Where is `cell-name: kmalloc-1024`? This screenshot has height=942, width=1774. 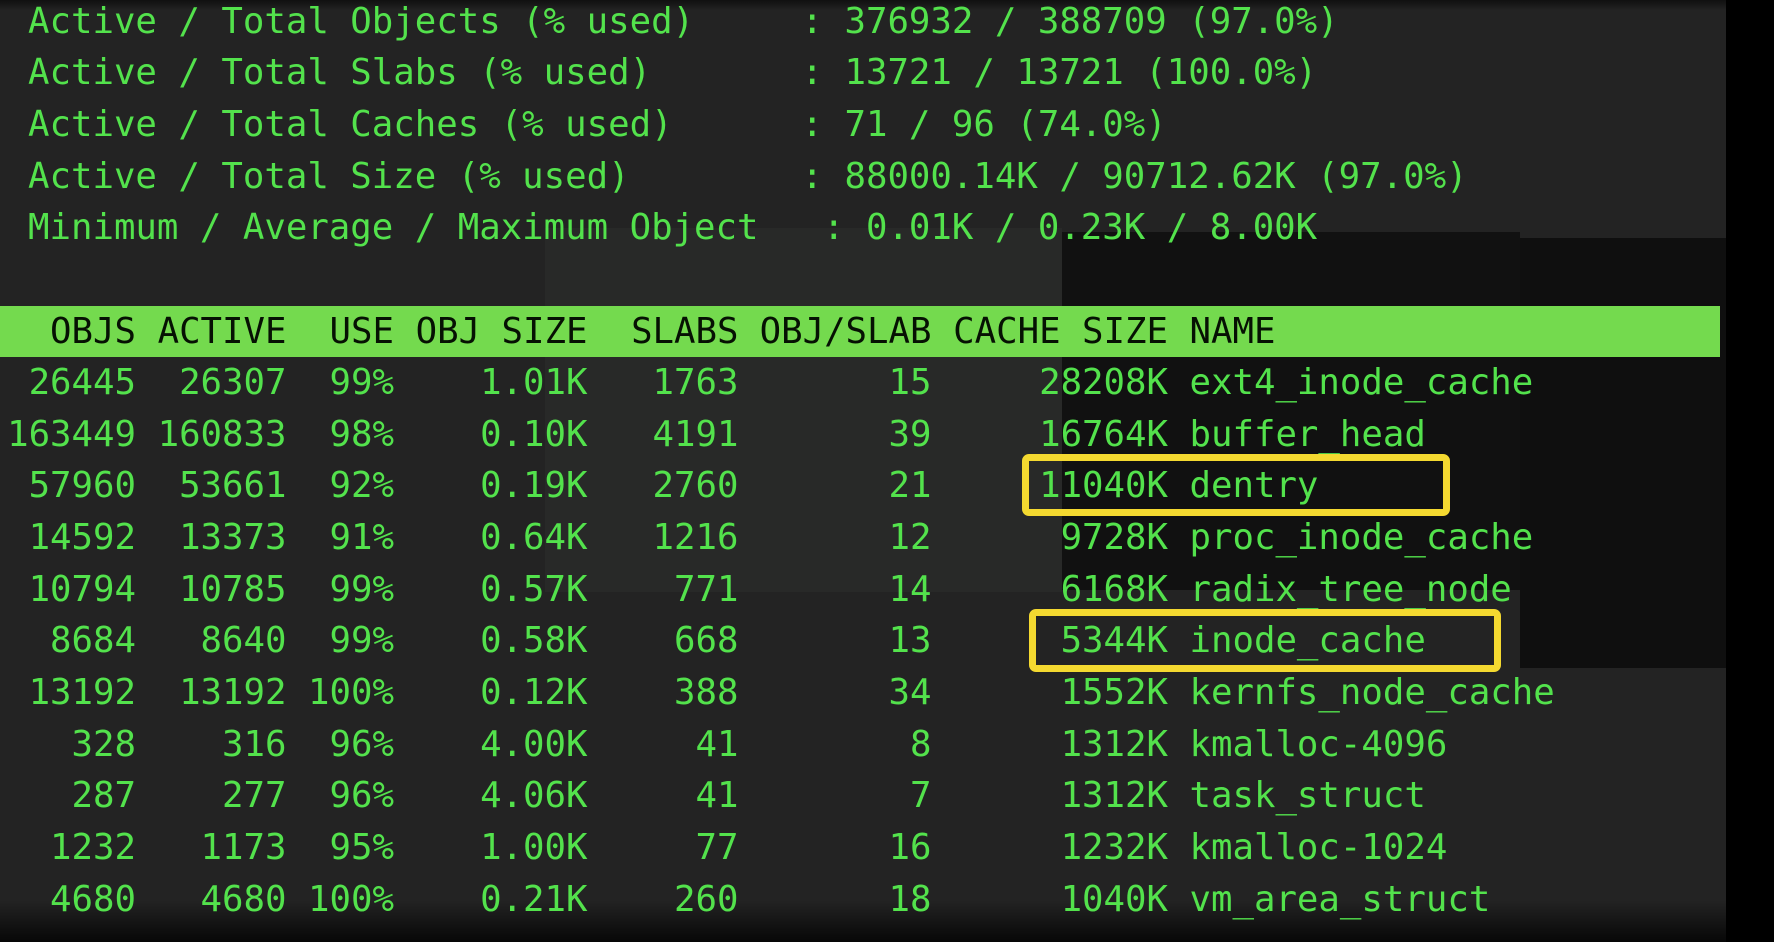 cell-name: kmalloc-1024 is located at coordinates (1318, 847).